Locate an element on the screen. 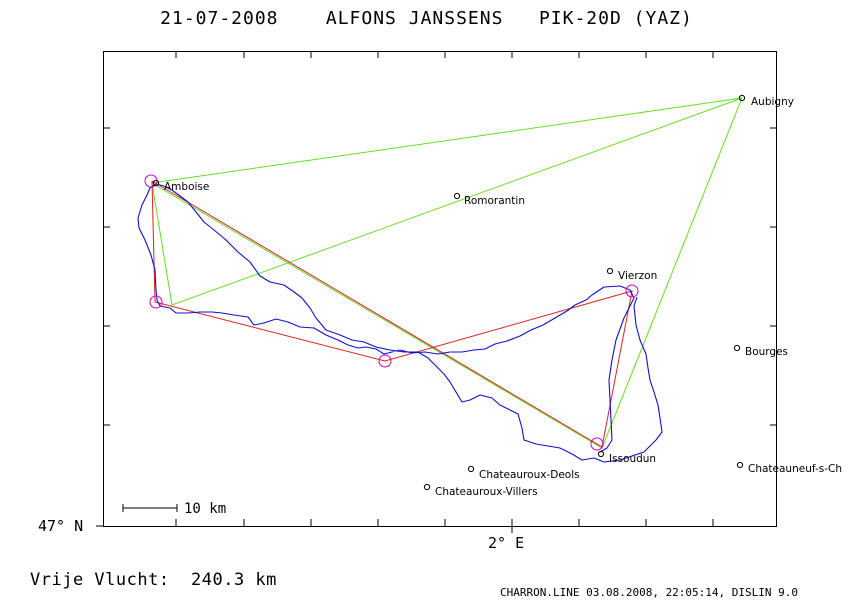  town-label-chateauroux-villers: Chateauroux-Villers is located at coordinates (486, 492).